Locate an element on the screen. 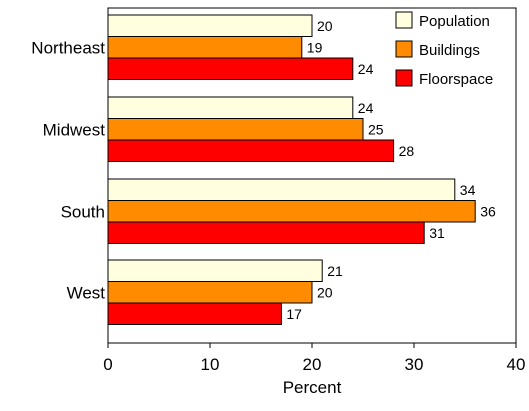 Image resolution: width=529 pixels, height=411 pixels. bar-northeast-buildings is located at coordinates (205, 47).